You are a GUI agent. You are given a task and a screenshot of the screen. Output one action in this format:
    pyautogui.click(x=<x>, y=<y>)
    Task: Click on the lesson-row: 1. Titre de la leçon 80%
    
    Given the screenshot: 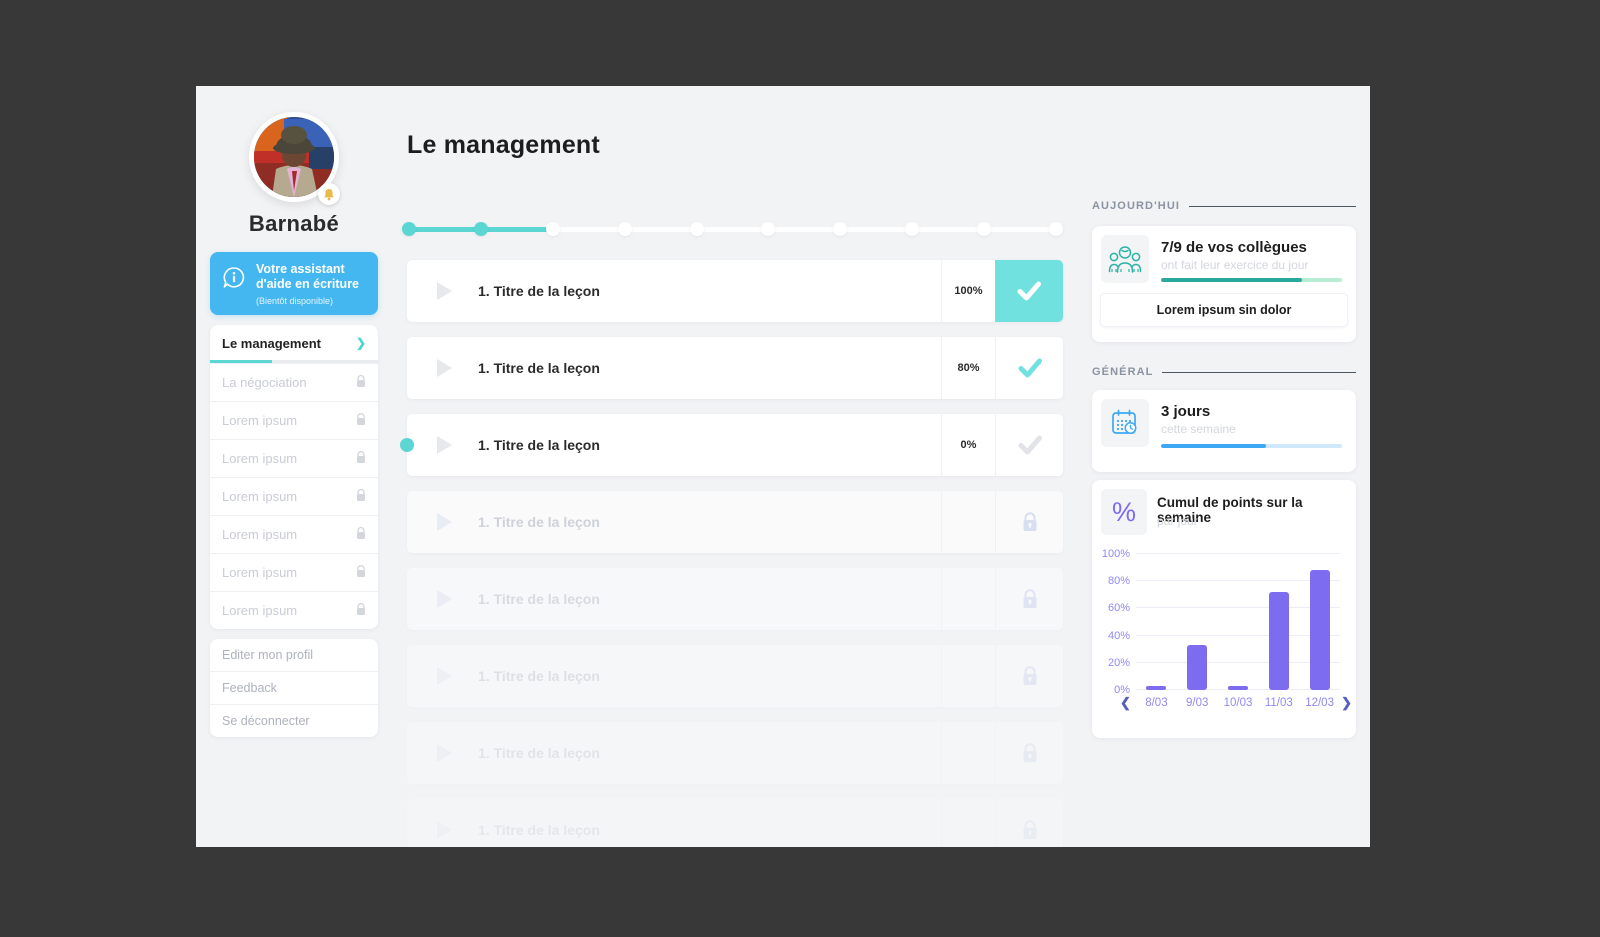 What is the action you would take?
    pyautogui.click(x=735, y=368)
    